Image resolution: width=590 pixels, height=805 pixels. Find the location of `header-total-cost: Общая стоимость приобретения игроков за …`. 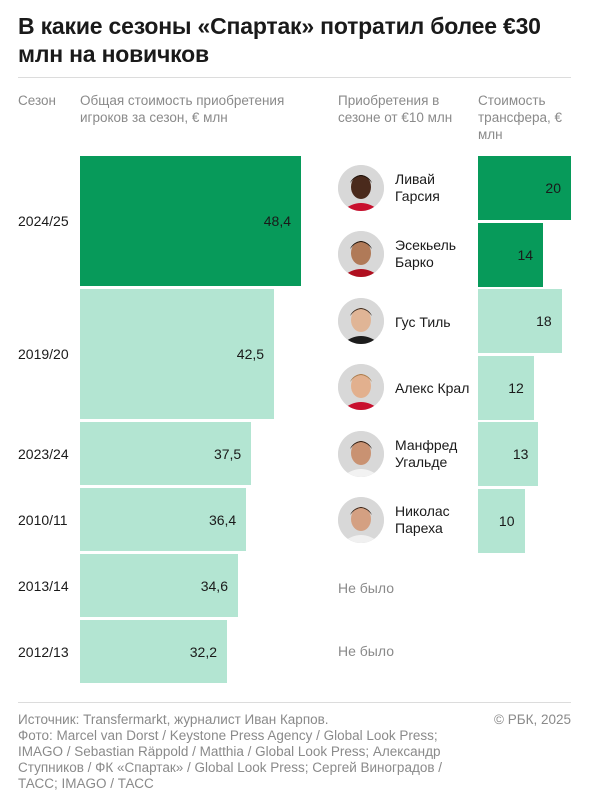

header-total-cost: Общая стоимость приобретения игроков за … is located at coordinates (182, 109).